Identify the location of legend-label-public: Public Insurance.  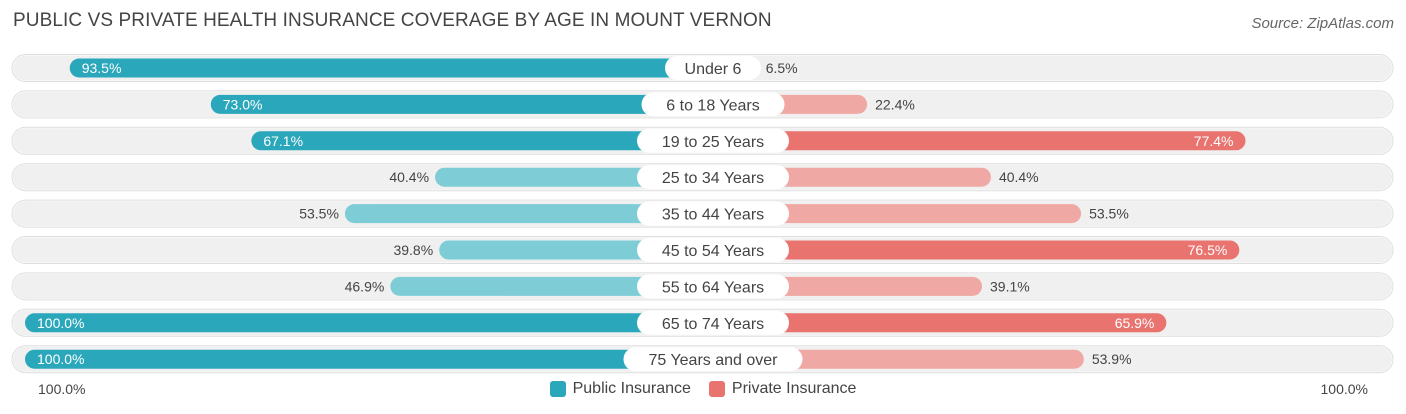
(631, 388).